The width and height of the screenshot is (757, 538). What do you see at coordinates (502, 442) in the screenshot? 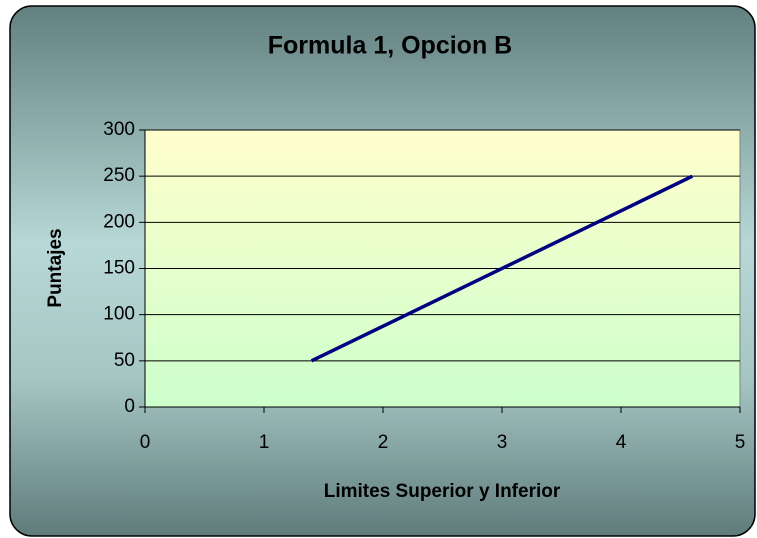
I see `x-tick-label: 3` at bounding box center [502, 442].